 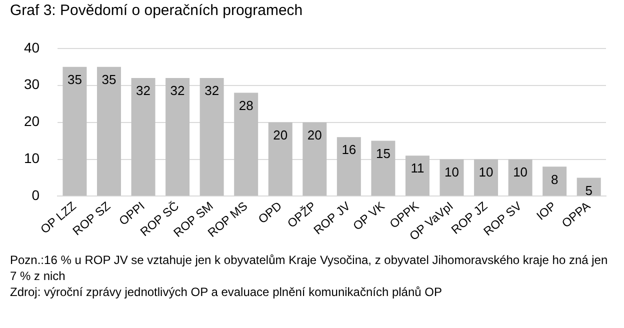 What do you see at coordinates (226, 292) in the screenshot?
I see `text: Zdroj: výroční zprávy jednotlivých OP a evaluace plnění komunikačních plánů OP` at bounding box center [226, 292].